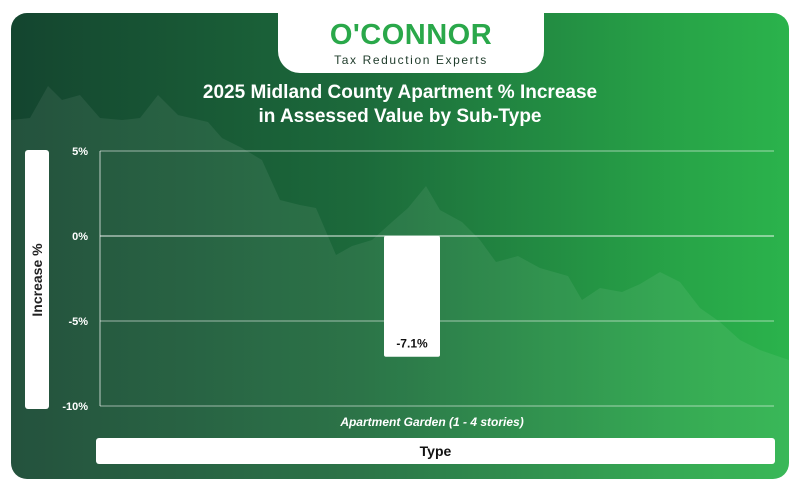 The height and width of the screenshot is (492, 800). I want to click on x-category-label: Apartment Garden (1 - 4 stories), so click(431, 422).